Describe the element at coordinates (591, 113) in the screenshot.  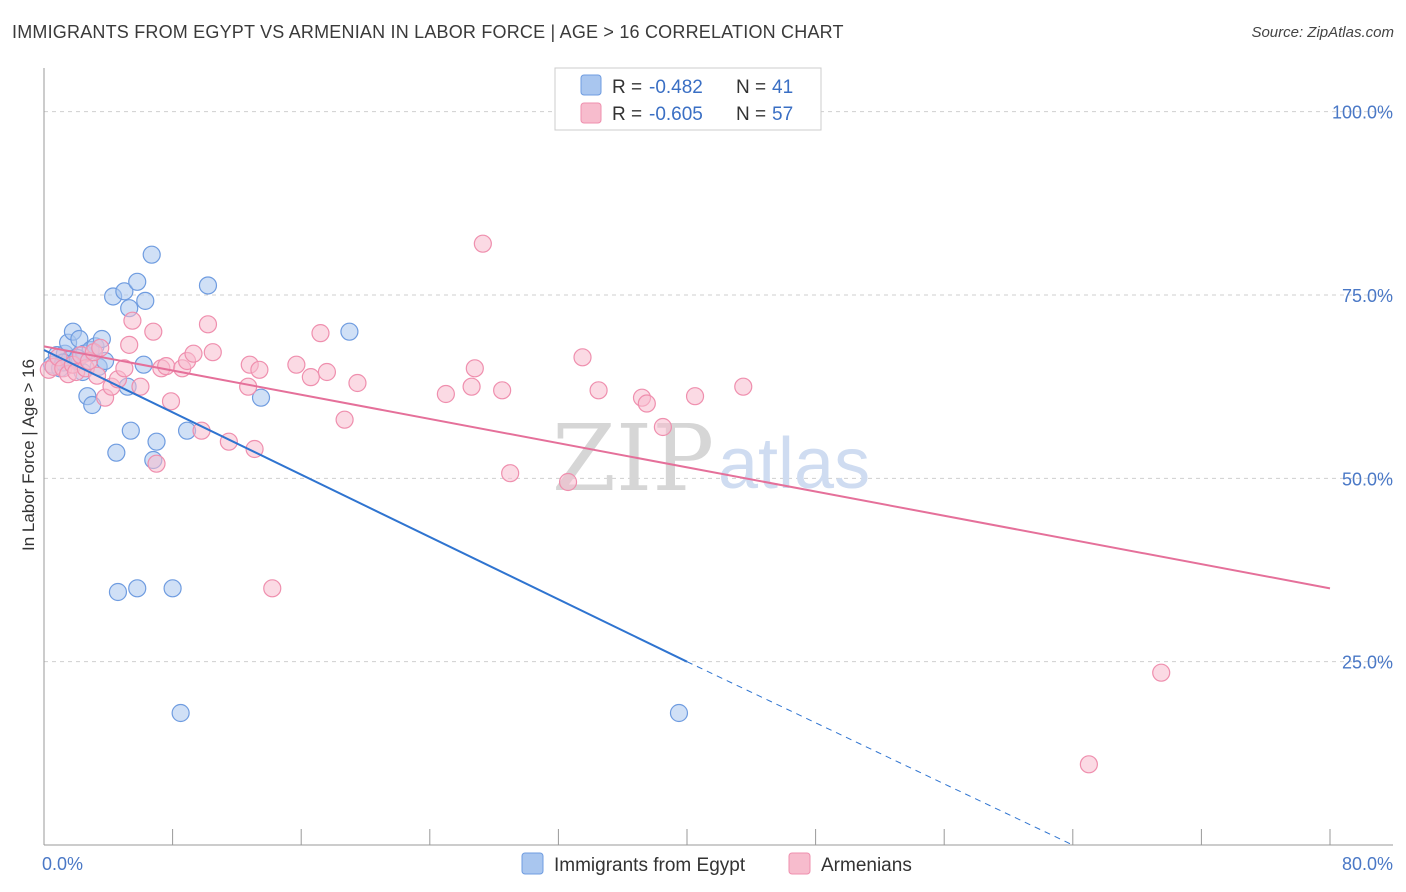
I see `legend-swatch-armenian` at that location.